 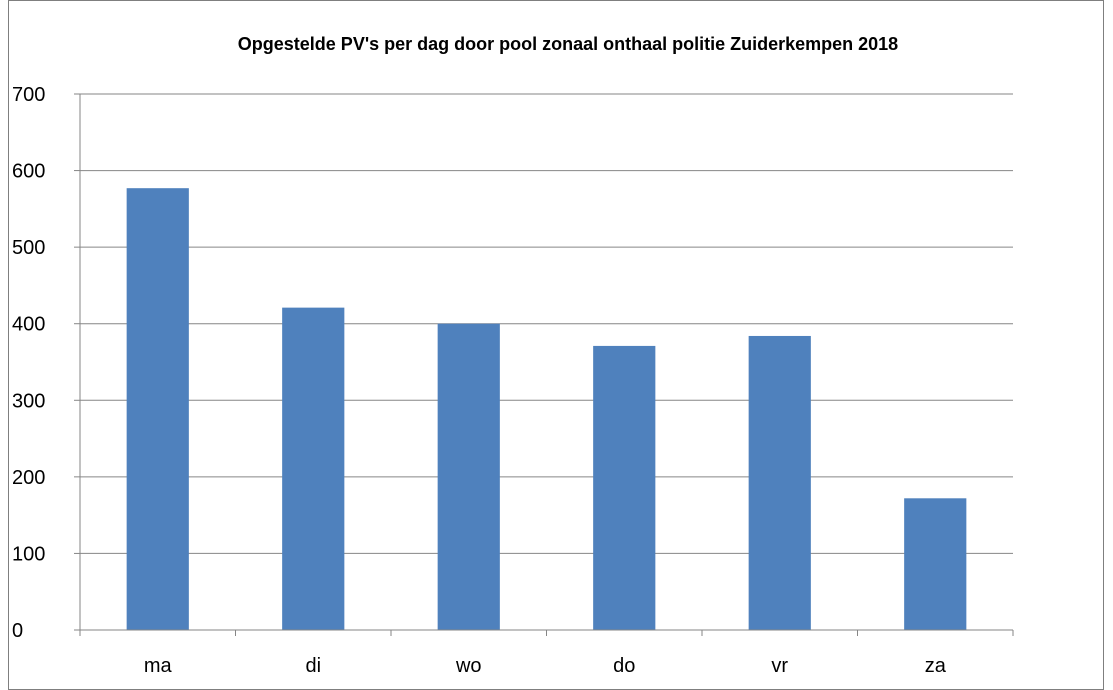 I want to click on y-tick-labels: 0 100 200 300 400 500 600 700, so click(x=28, y=363).